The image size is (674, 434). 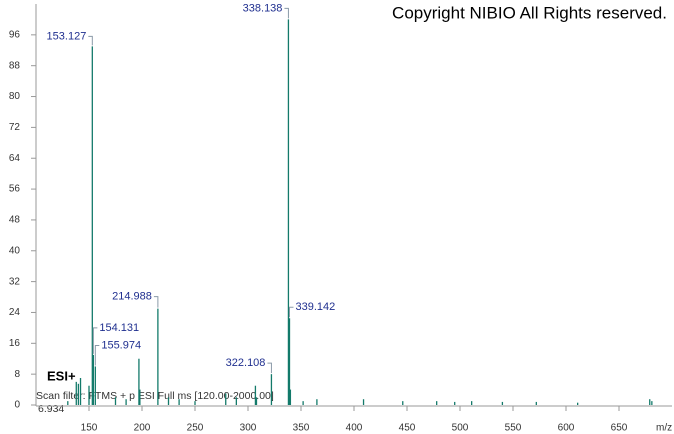 I want to click on y-tick-label: 0, so click(x=17, y=405).